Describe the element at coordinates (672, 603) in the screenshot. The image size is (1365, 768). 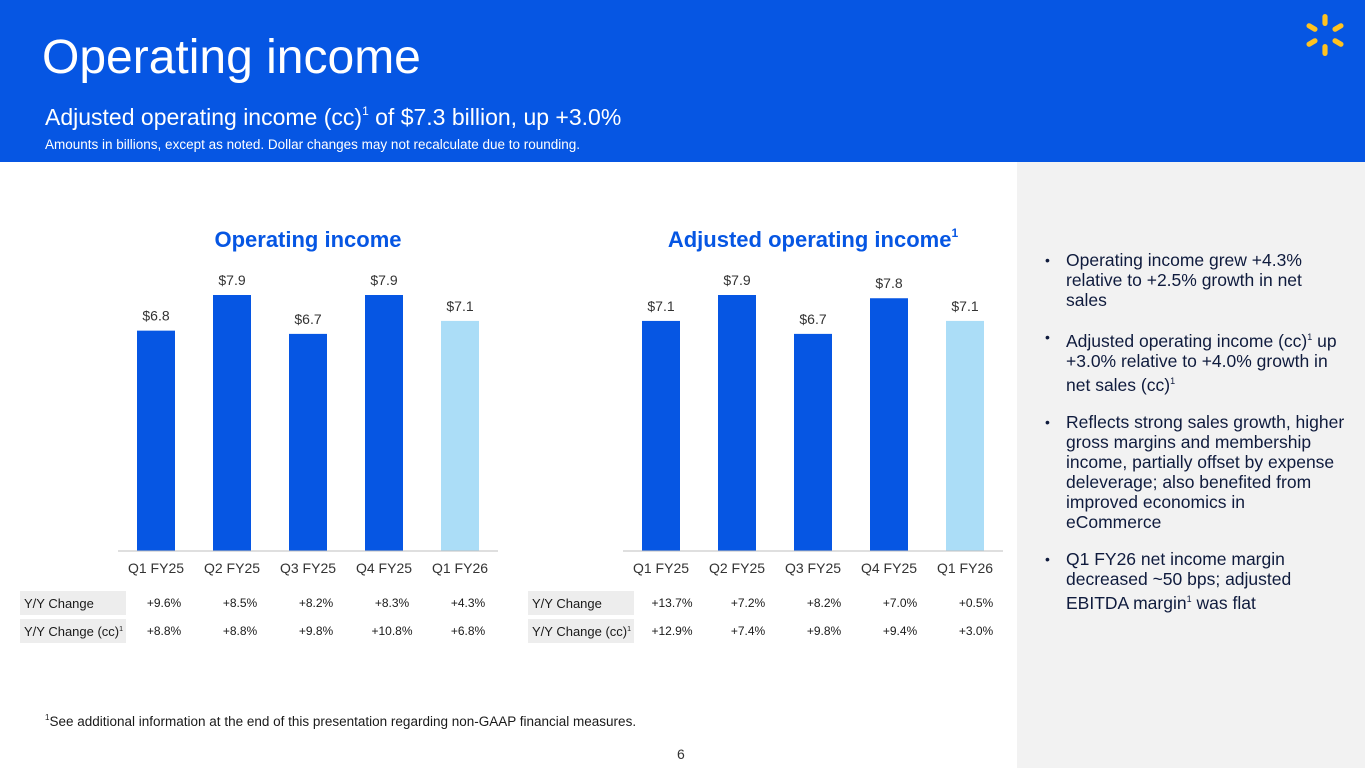
I see `yoy-value: +13.7%` at that location.